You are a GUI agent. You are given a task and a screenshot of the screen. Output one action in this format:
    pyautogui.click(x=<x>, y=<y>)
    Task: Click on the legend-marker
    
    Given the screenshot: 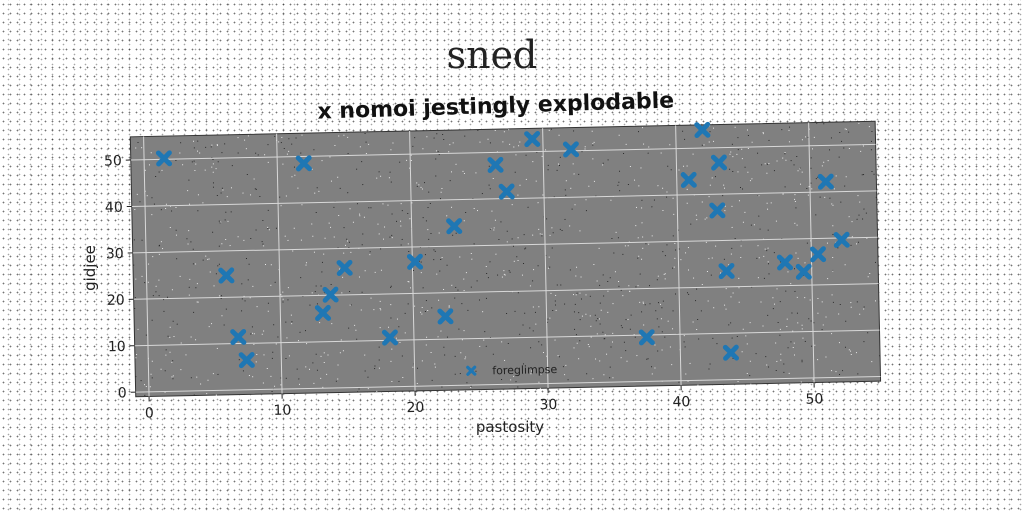 What is the action you would take?
    pyautogui.click(x=471, y=370)
    